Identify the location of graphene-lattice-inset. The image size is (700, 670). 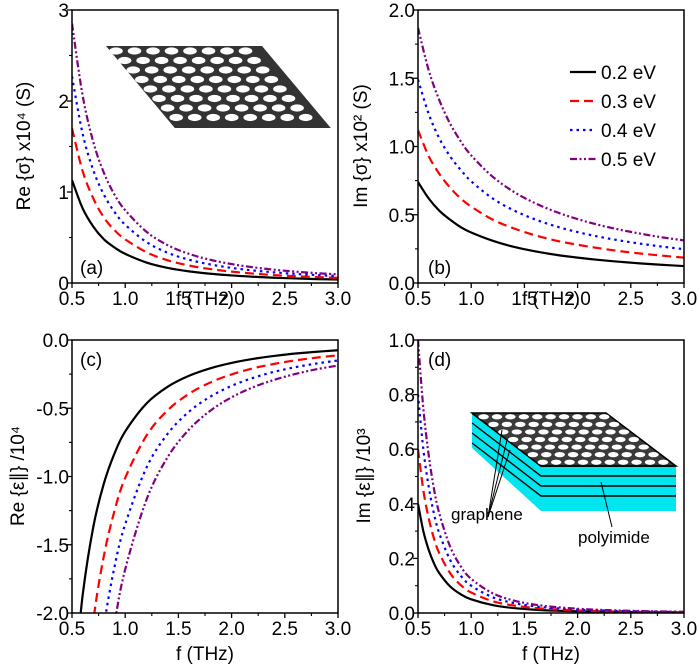
(218, 87).